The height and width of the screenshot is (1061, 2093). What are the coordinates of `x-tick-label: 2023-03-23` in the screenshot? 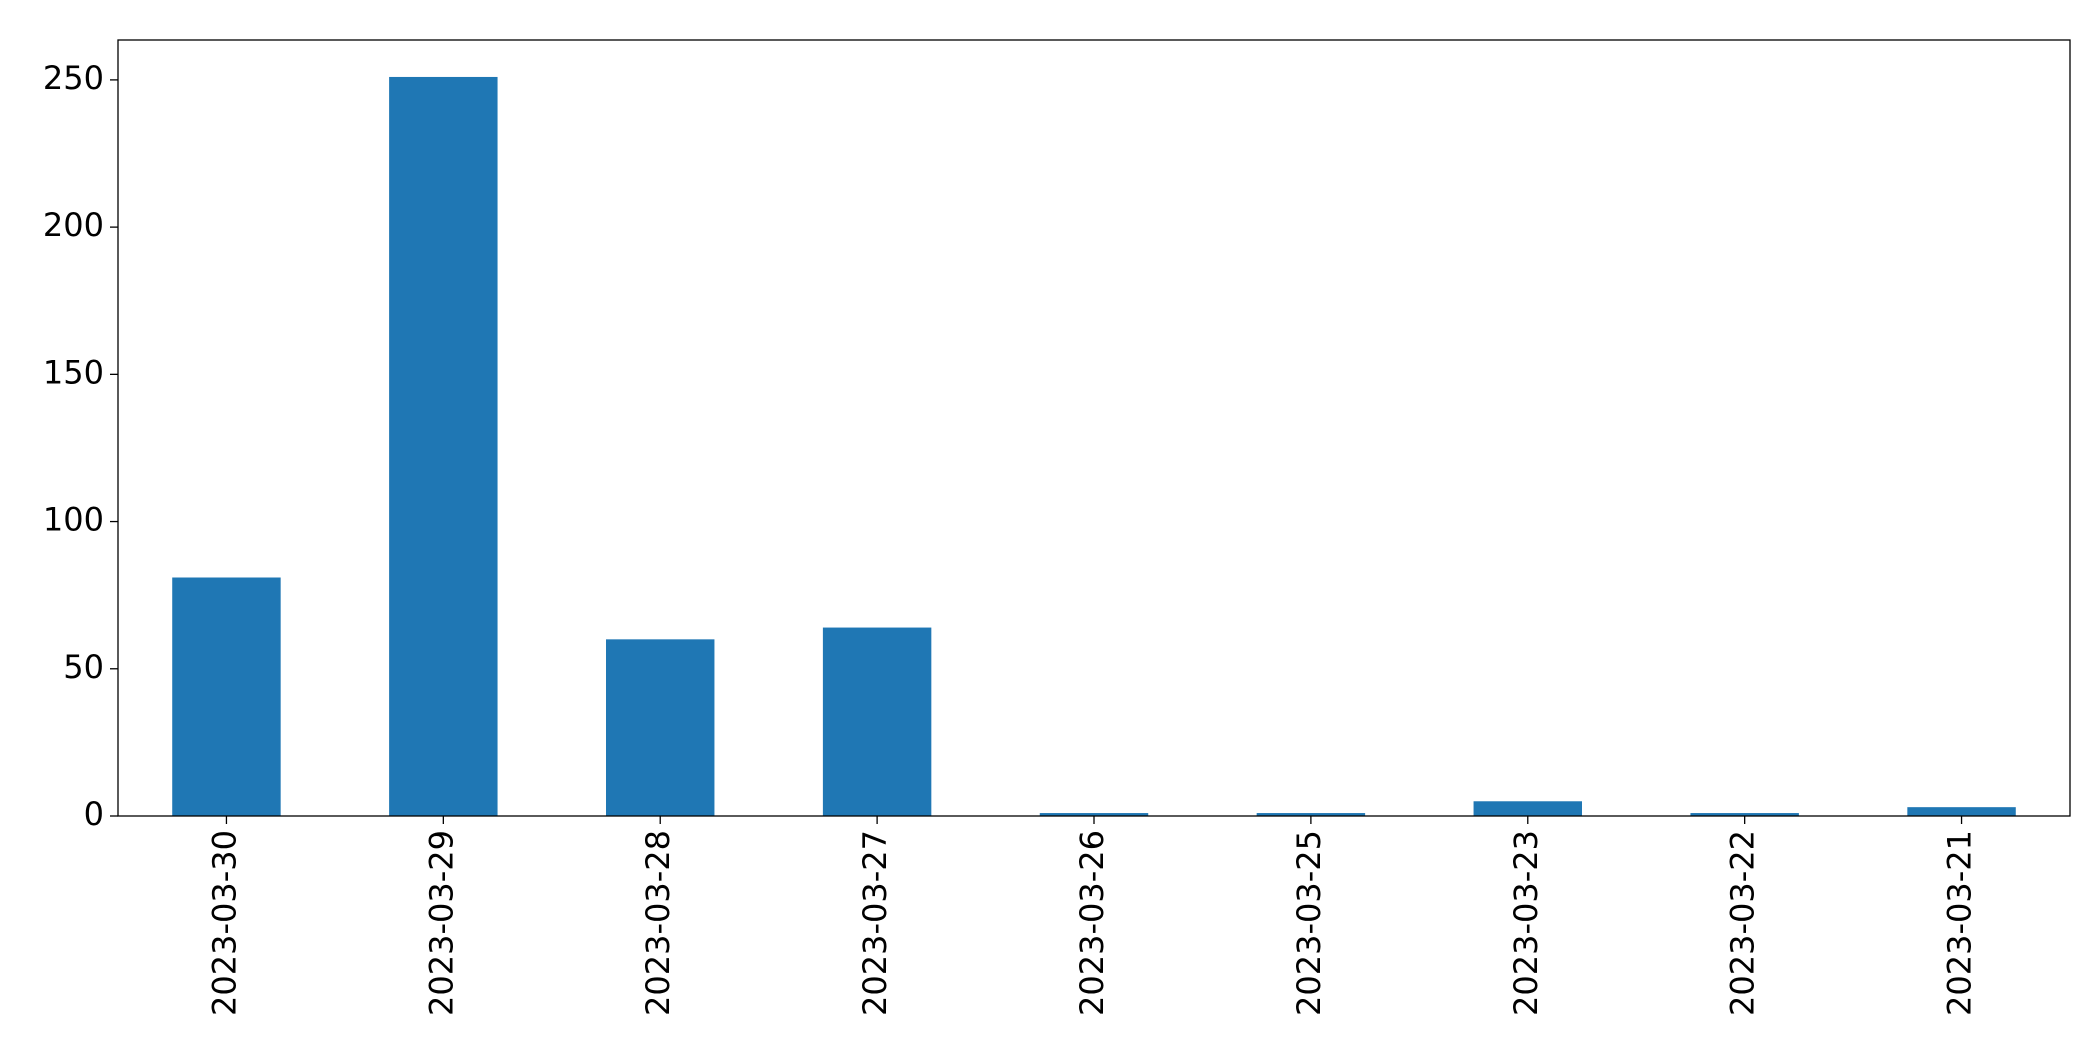 It's located at (1526, 923).